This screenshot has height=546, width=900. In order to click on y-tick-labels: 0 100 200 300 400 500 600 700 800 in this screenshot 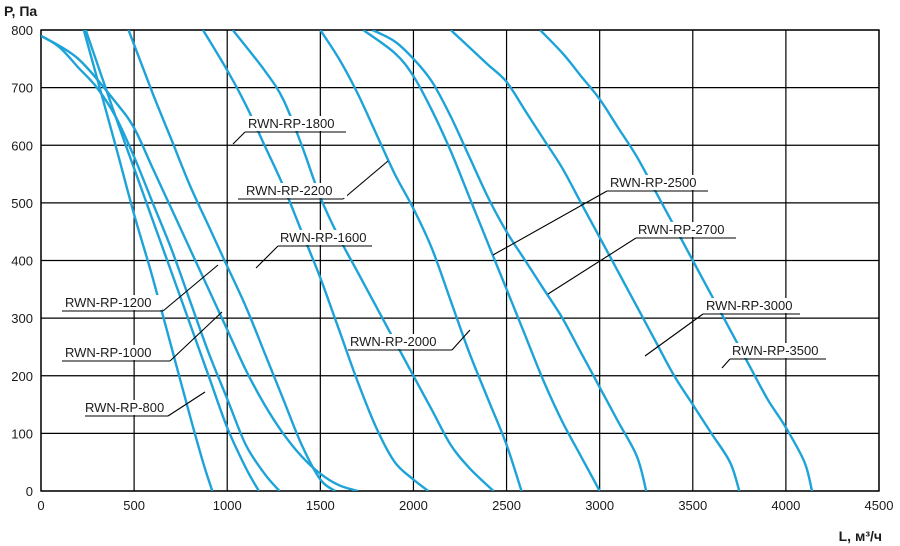, I will do `click(22, 261)`.